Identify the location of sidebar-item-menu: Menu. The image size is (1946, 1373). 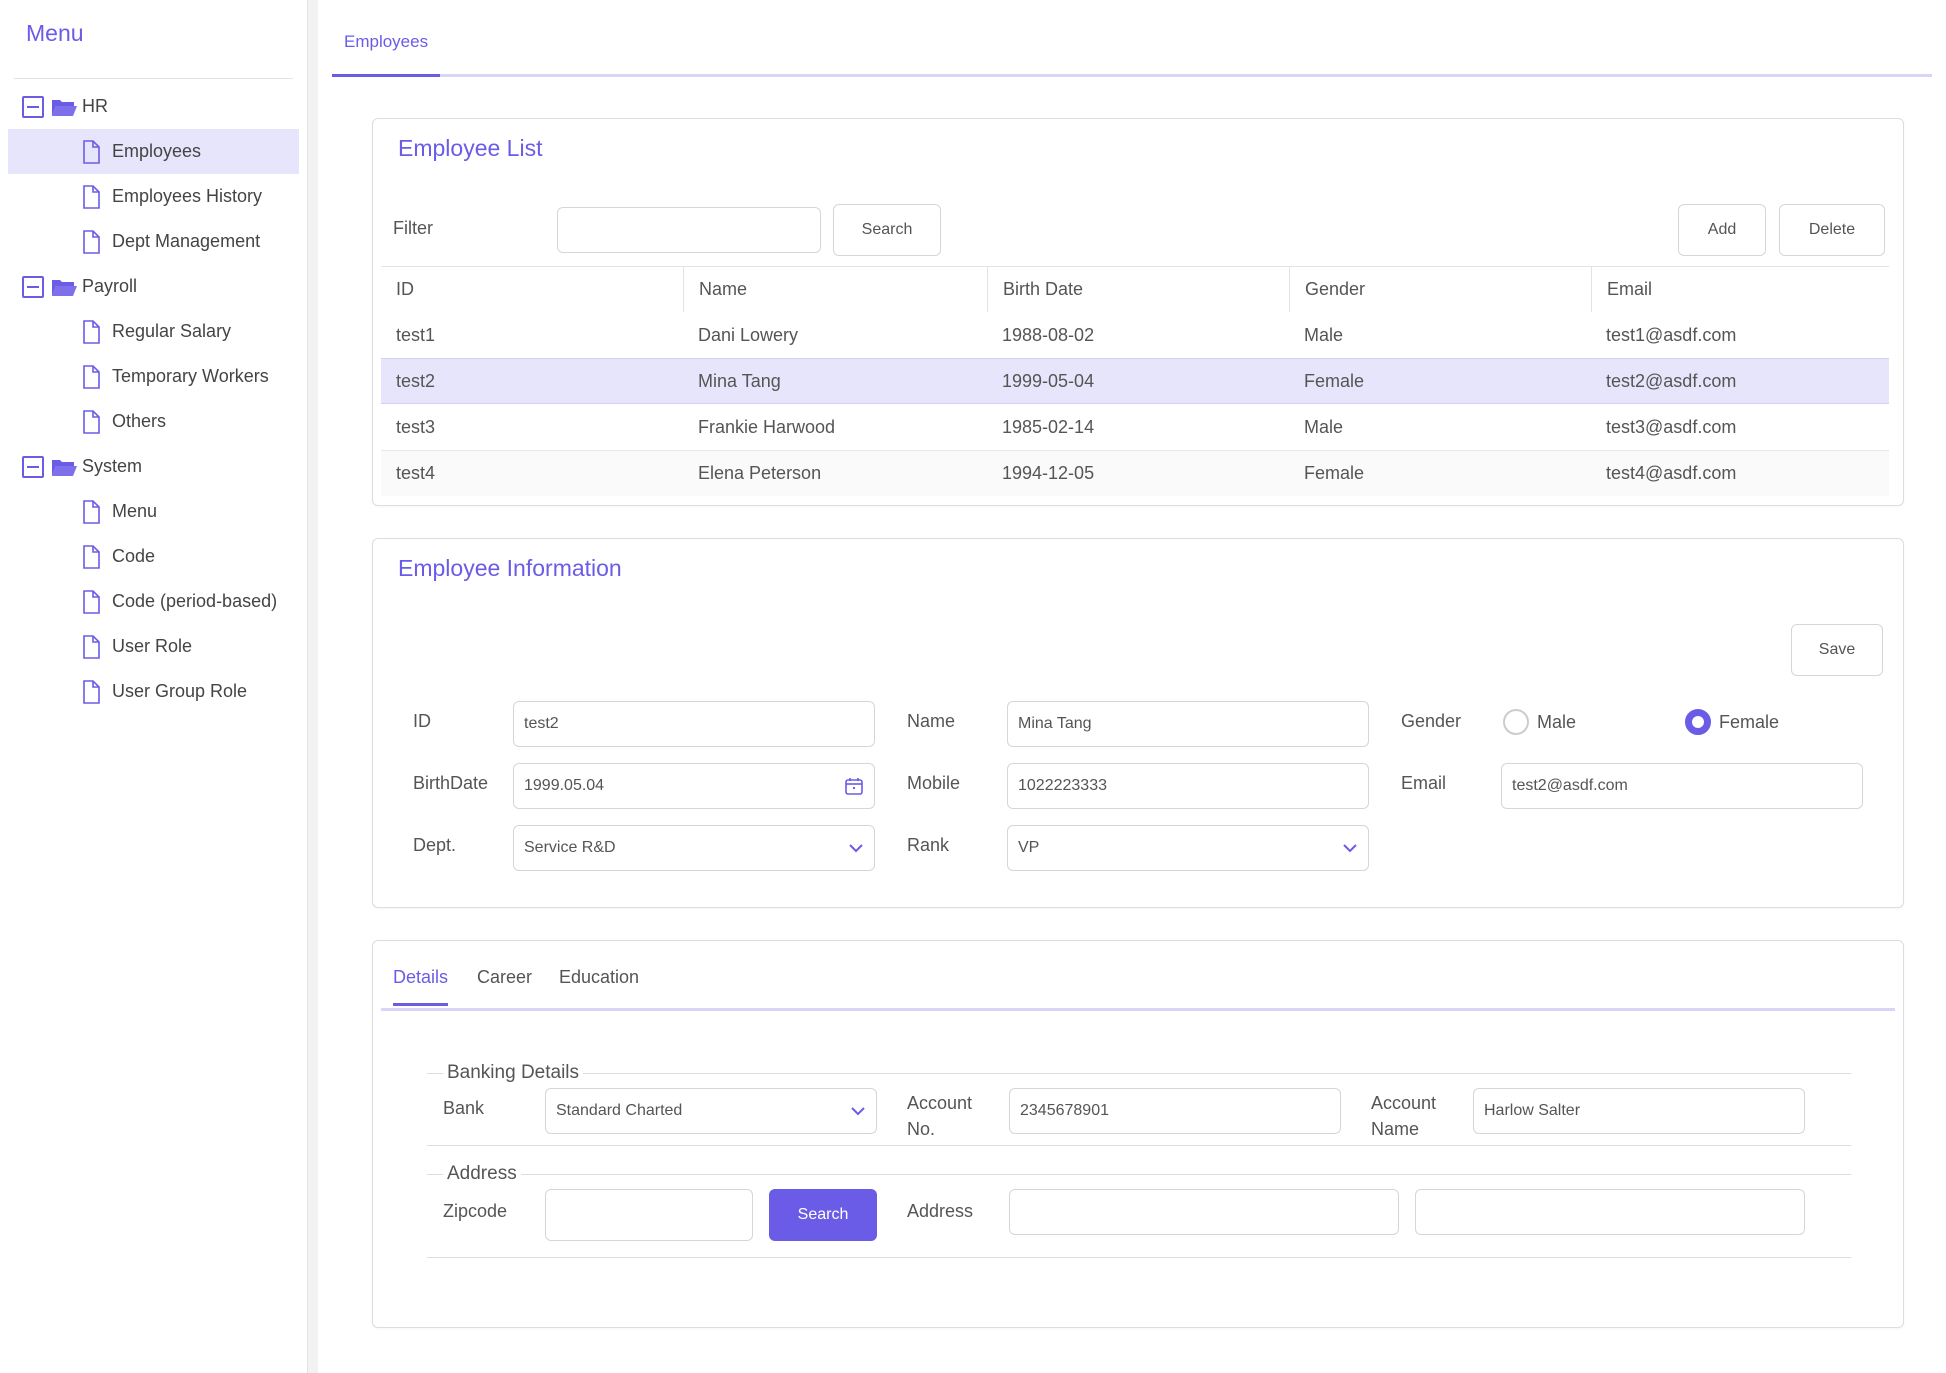
(153, 511).